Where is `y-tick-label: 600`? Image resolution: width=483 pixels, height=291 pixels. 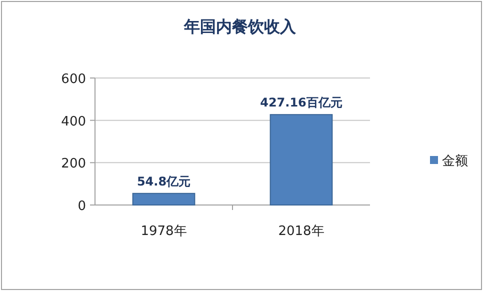 y-tick-label: 600 is located at coordinates (73, 79).